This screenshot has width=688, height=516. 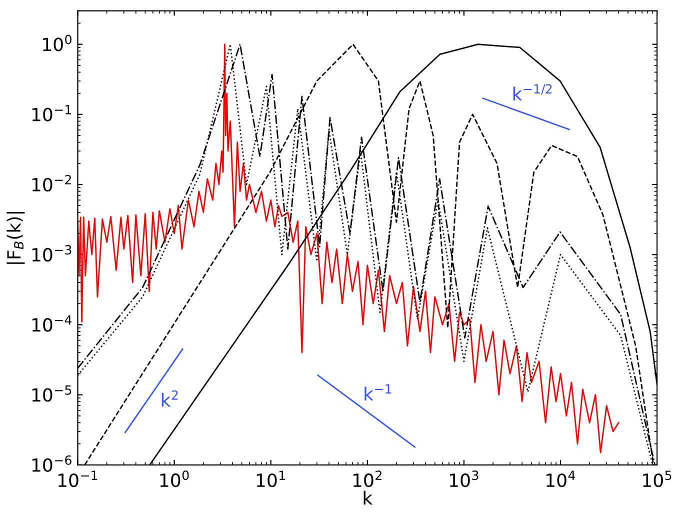 What do you see at coordinates (52, 463) in the screenshot?
I see `y-tick-label: 10$^{−6}$` at bounding box center [52, 463].